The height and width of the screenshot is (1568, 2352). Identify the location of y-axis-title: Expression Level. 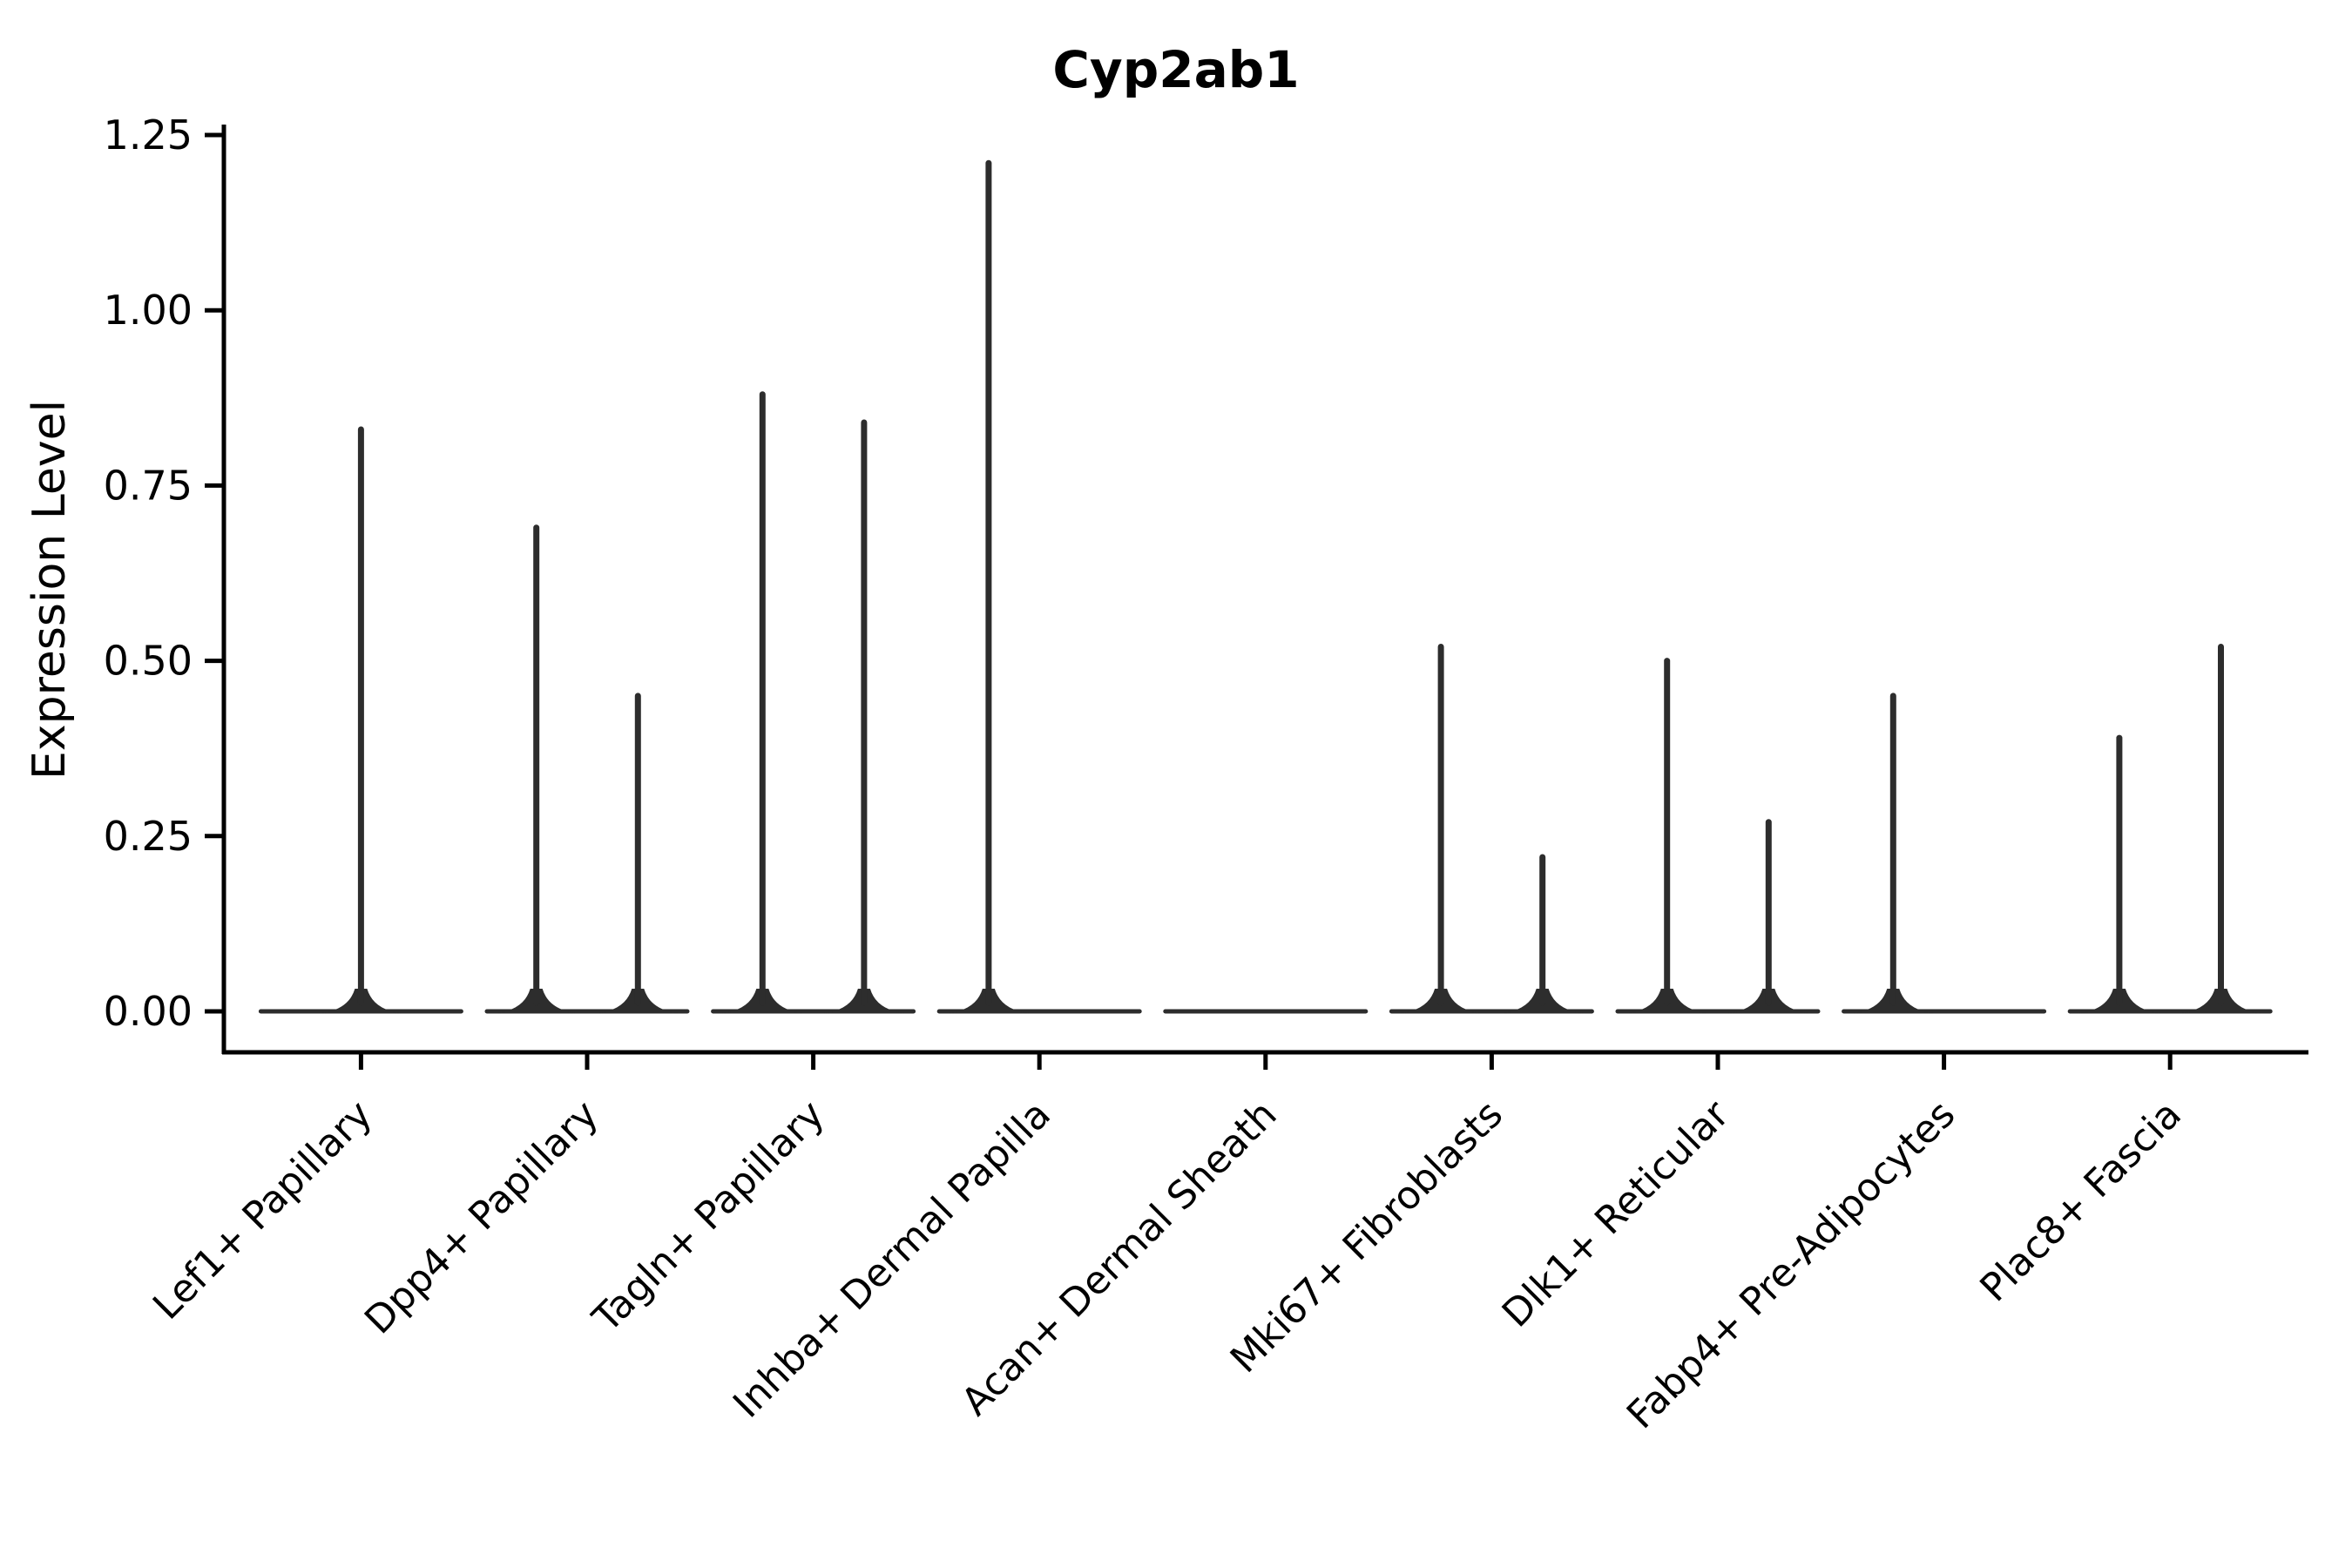
(50, 590).